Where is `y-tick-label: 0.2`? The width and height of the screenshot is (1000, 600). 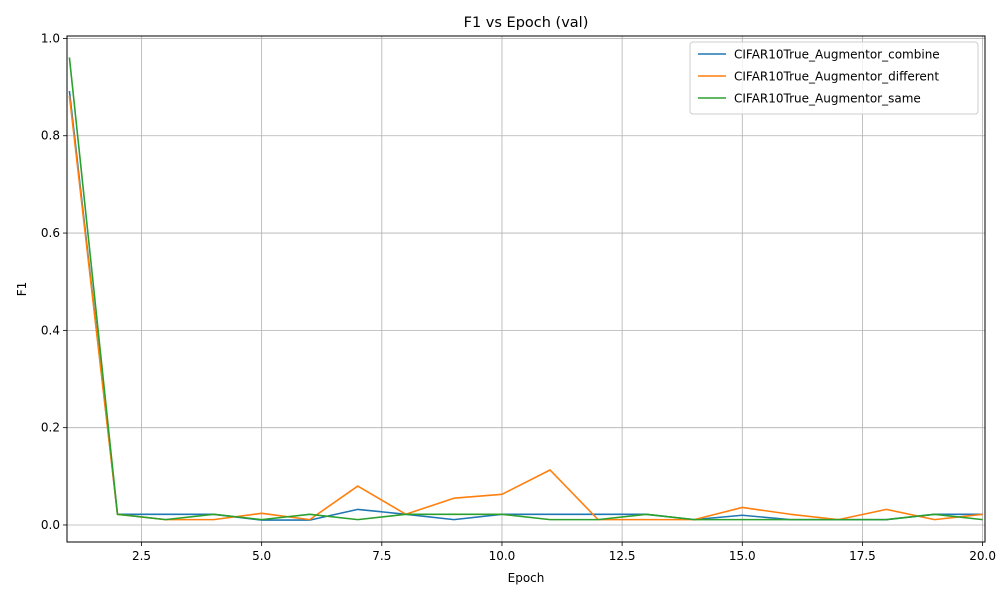
y-tick-label: 0.2 is located at coordinates (50, 428).